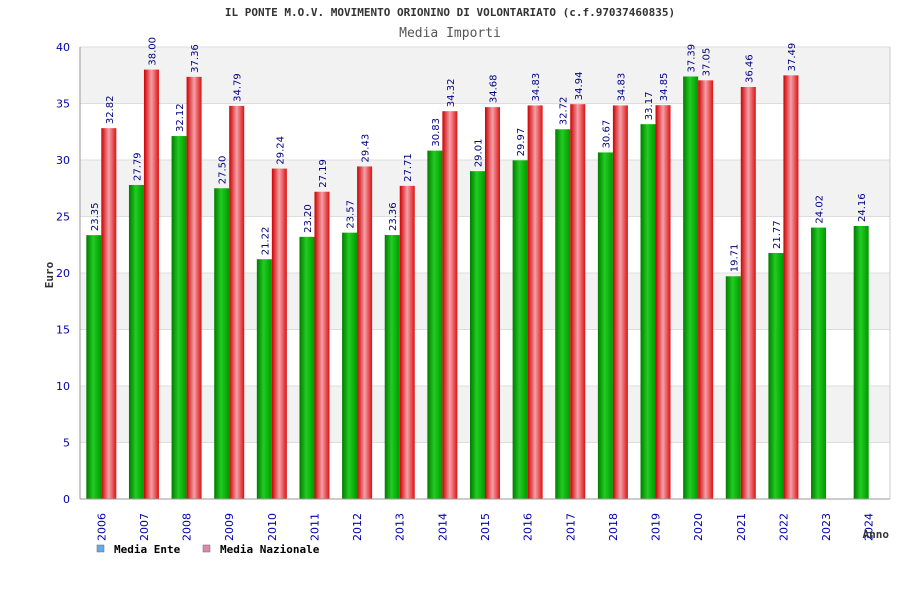 The height and width of the screenshot is (600, 900). Describe the element at coordinates (393, 216) in the screenshot. I see `data-label: 23.36` at that location.